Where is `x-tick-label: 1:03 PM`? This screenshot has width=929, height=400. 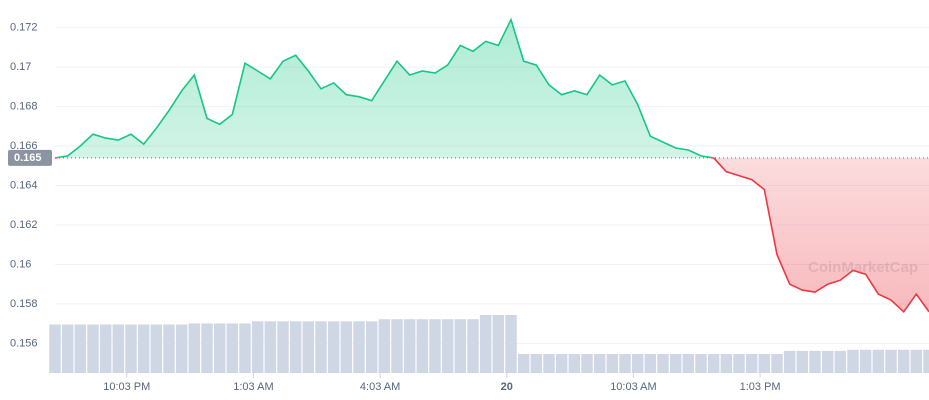
x-tick-label: 1:03 PM is located at coordinates (760, 387).